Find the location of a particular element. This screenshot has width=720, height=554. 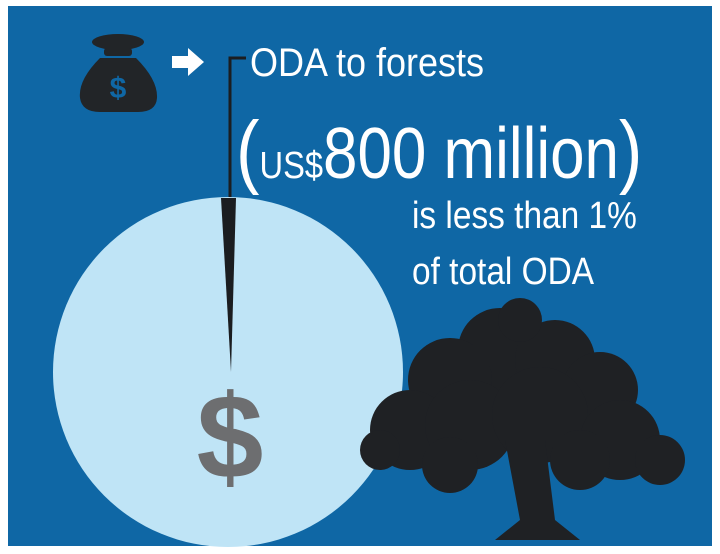

pointer-line is located at coordinates (237, 128).